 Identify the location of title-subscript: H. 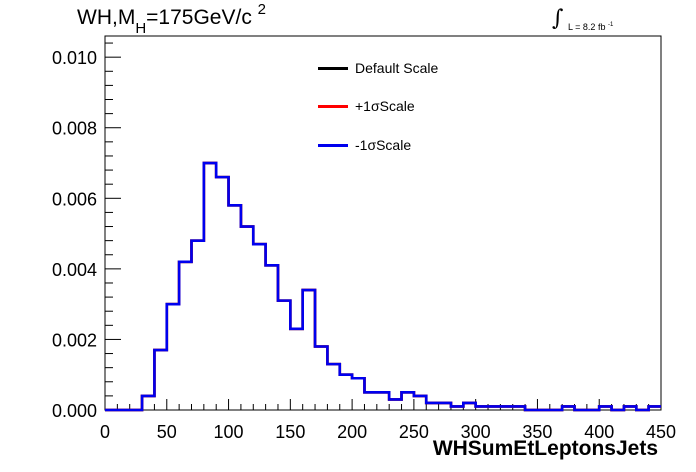
(141, 28).